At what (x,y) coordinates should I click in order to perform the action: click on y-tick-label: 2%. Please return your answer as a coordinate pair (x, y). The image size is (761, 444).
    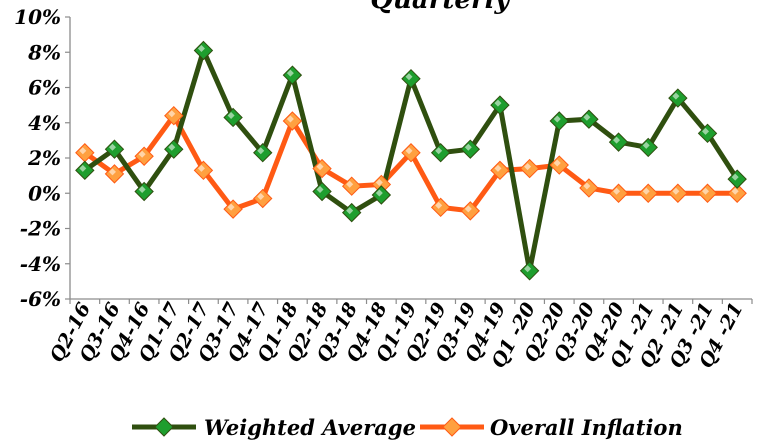
    Looking at the image, I should click on (44, 158).